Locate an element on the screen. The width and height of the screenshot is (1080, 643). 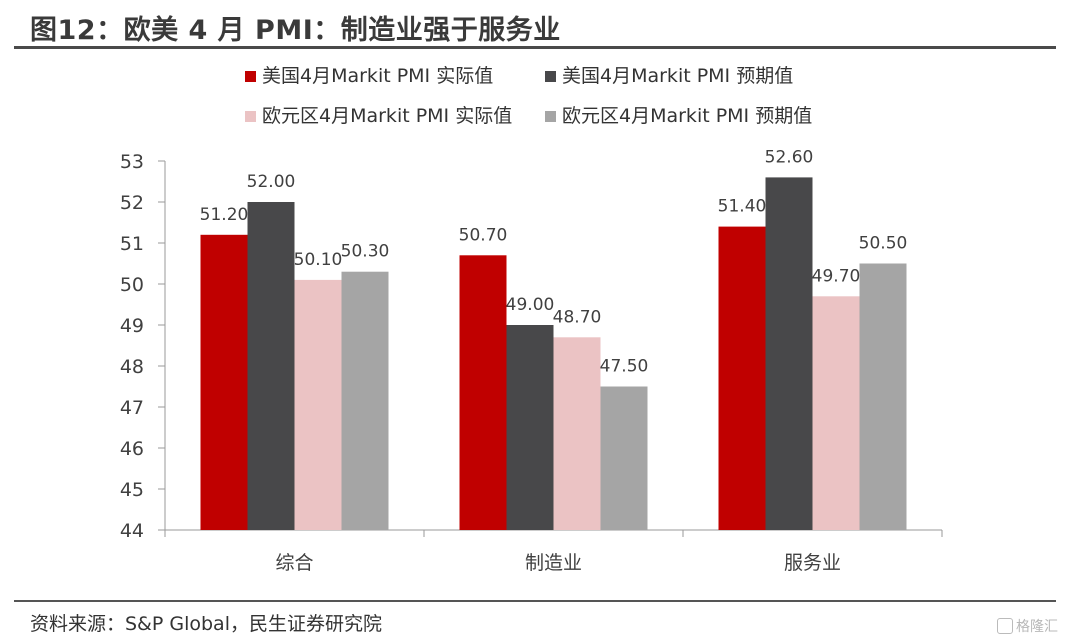
data-label: 52.00 is located at coordinates (271, 182).